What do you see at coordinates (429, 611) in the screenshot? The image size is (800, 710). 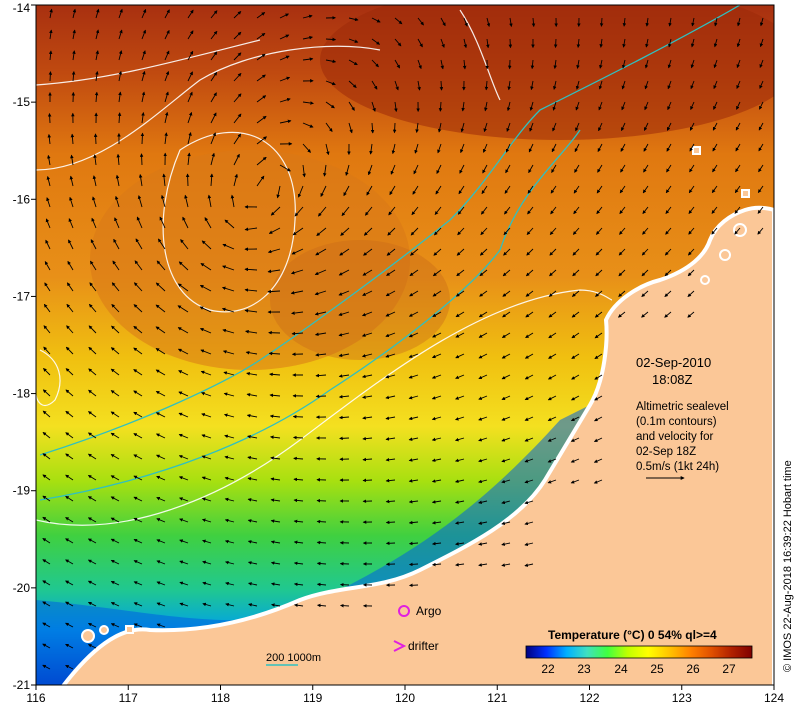 I see `argo-label: Argo` at bounding box center [429, 611].